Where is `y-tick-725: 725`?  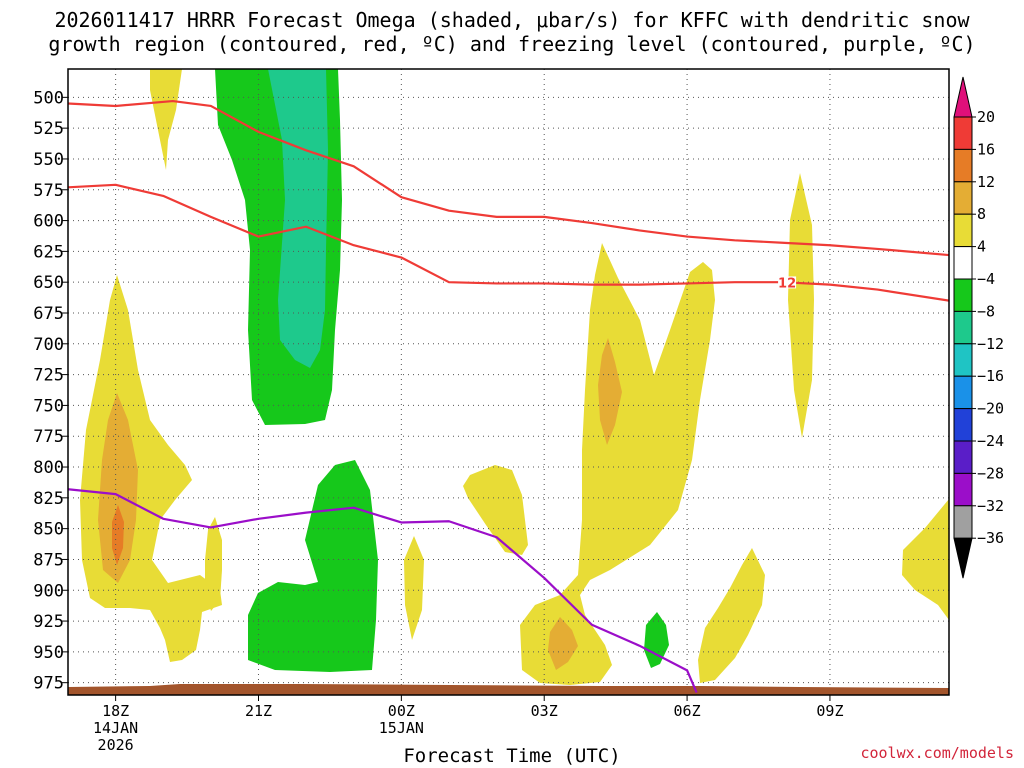 y-tick-725: 725 is located at coordinates (48, 376).